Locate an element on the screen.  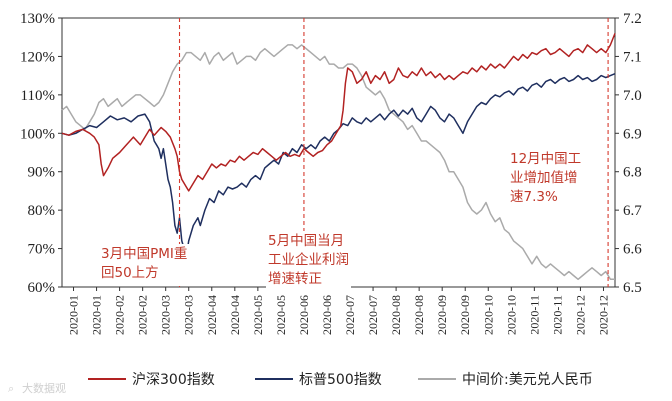
legend-label: 标普500指数 is located at coordinates (340, 380).